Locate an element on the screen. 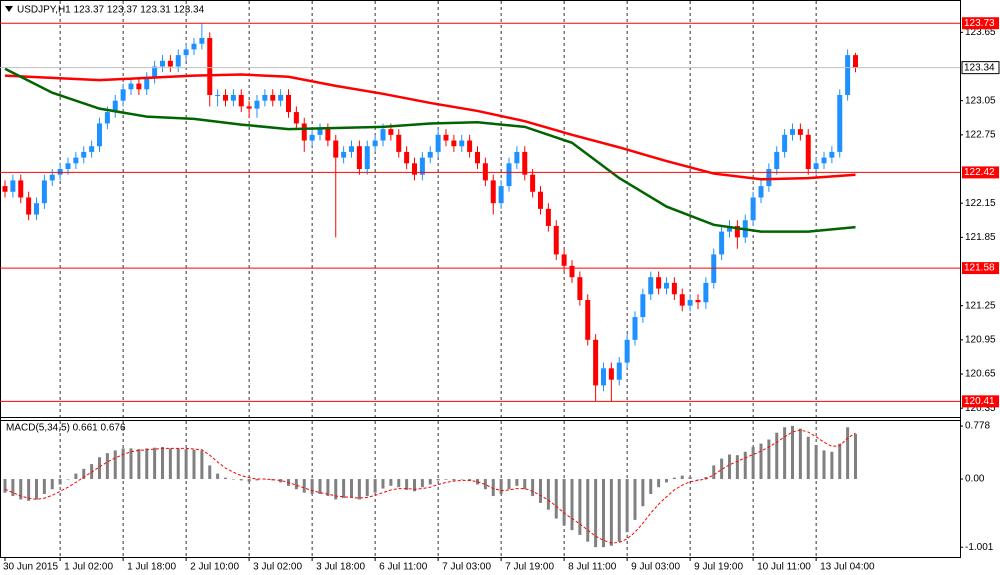 The height and width of the screenshot is (575, 1000). y-tick-label: 120.65 is located at coordinates (980, 374).